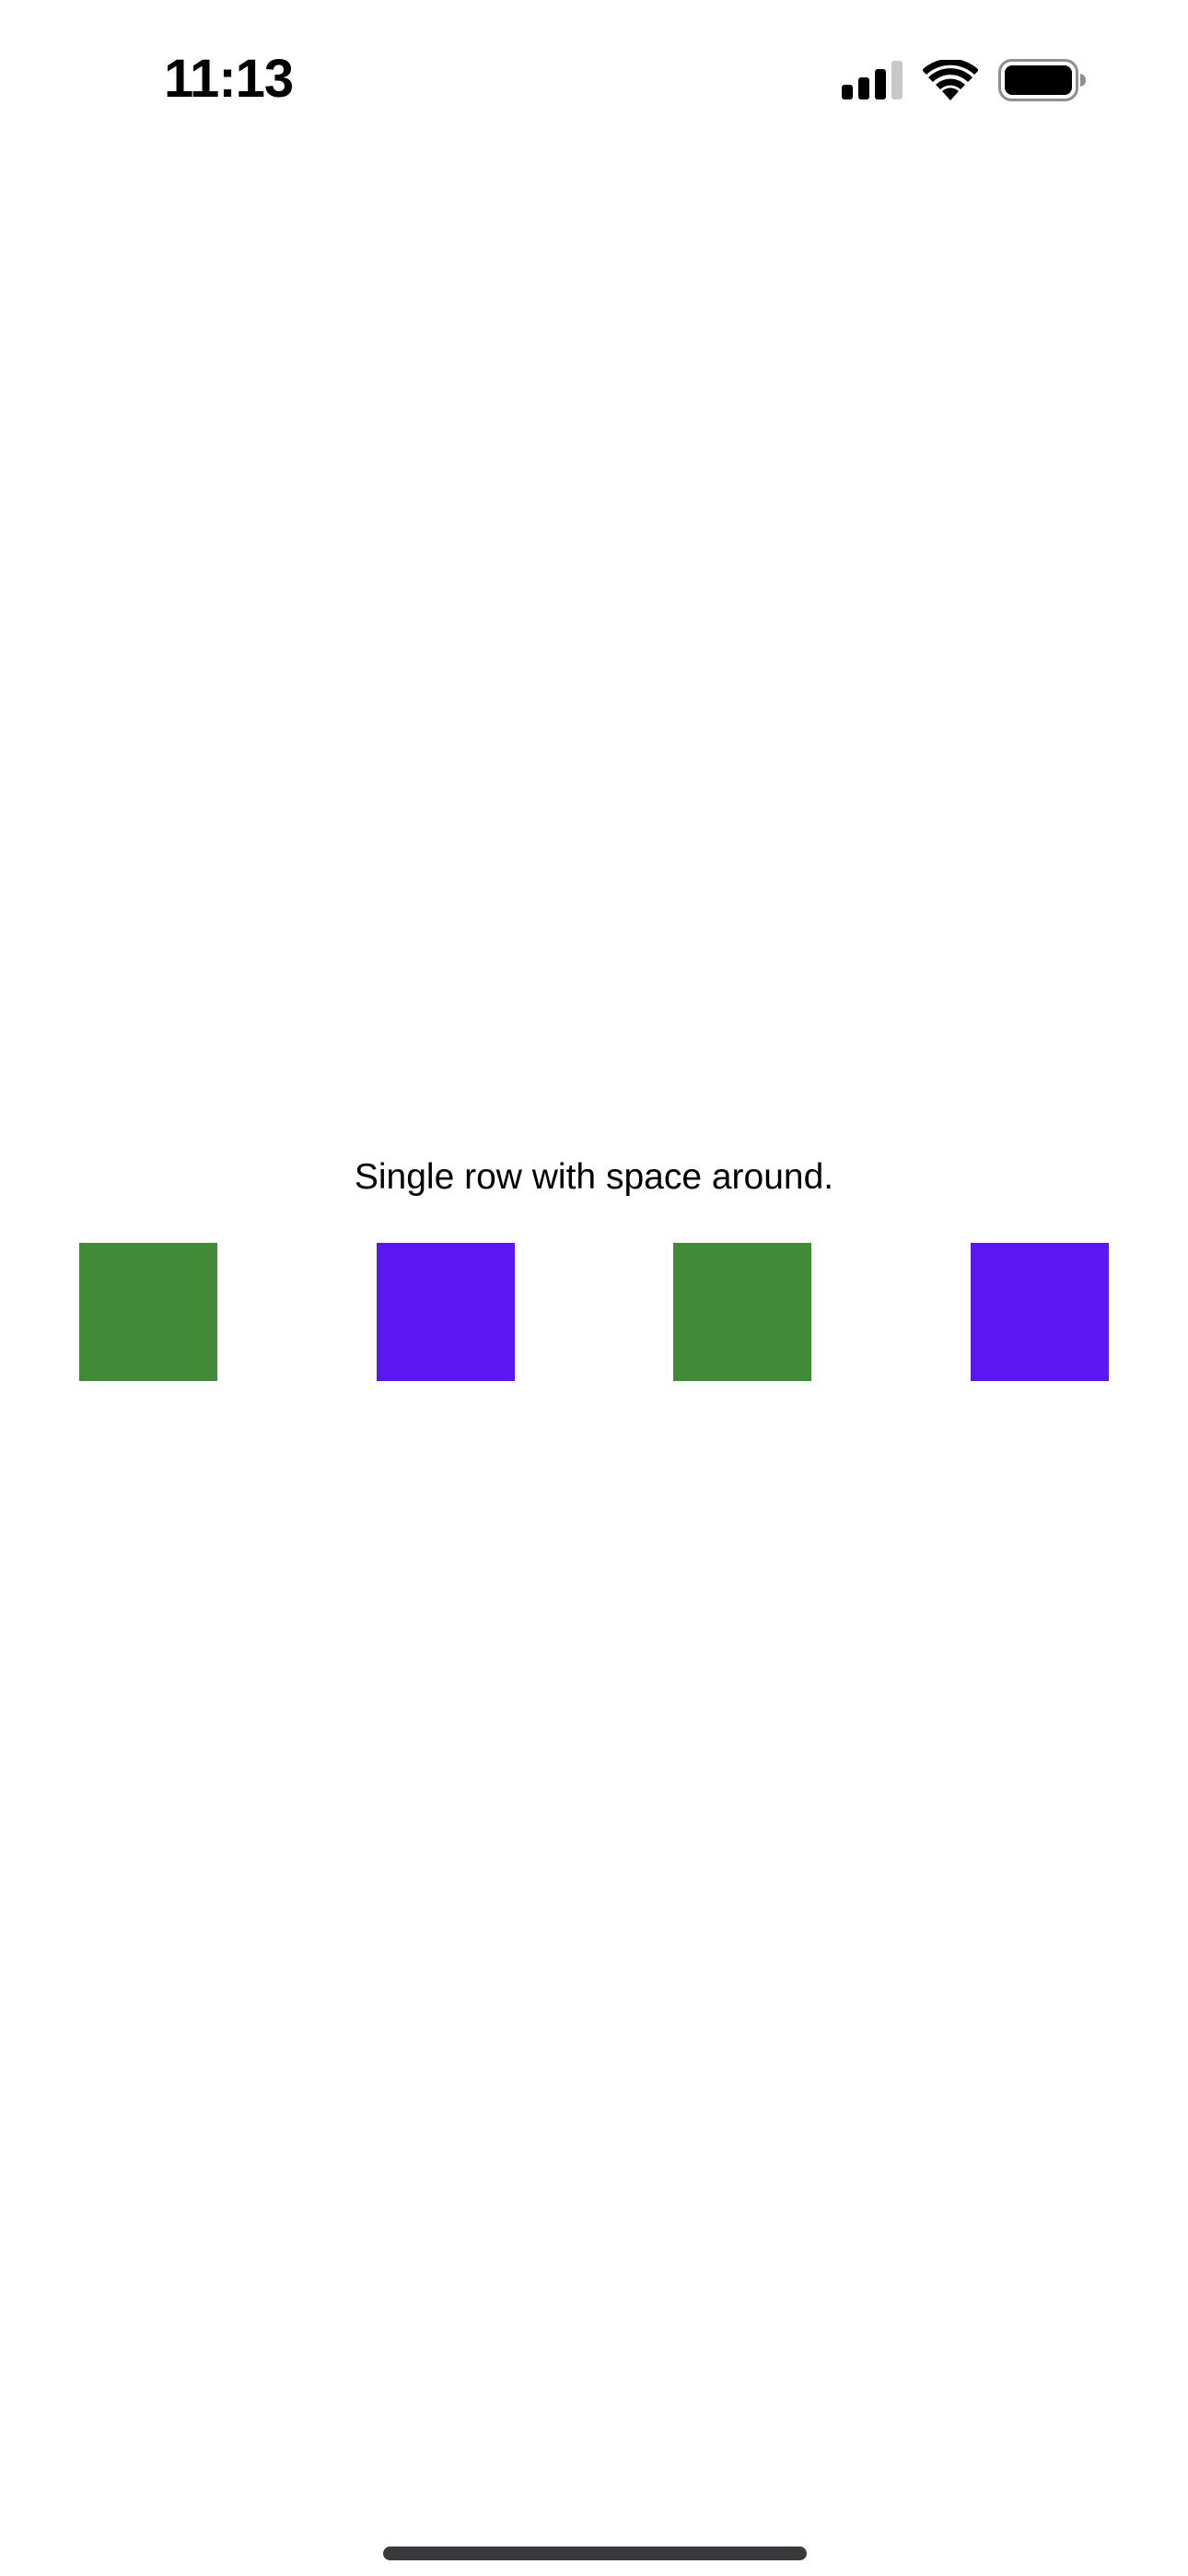  Describe the element at coordinates (872, 80) in the screenshot. I see `cellular-signal-icon` at that location.